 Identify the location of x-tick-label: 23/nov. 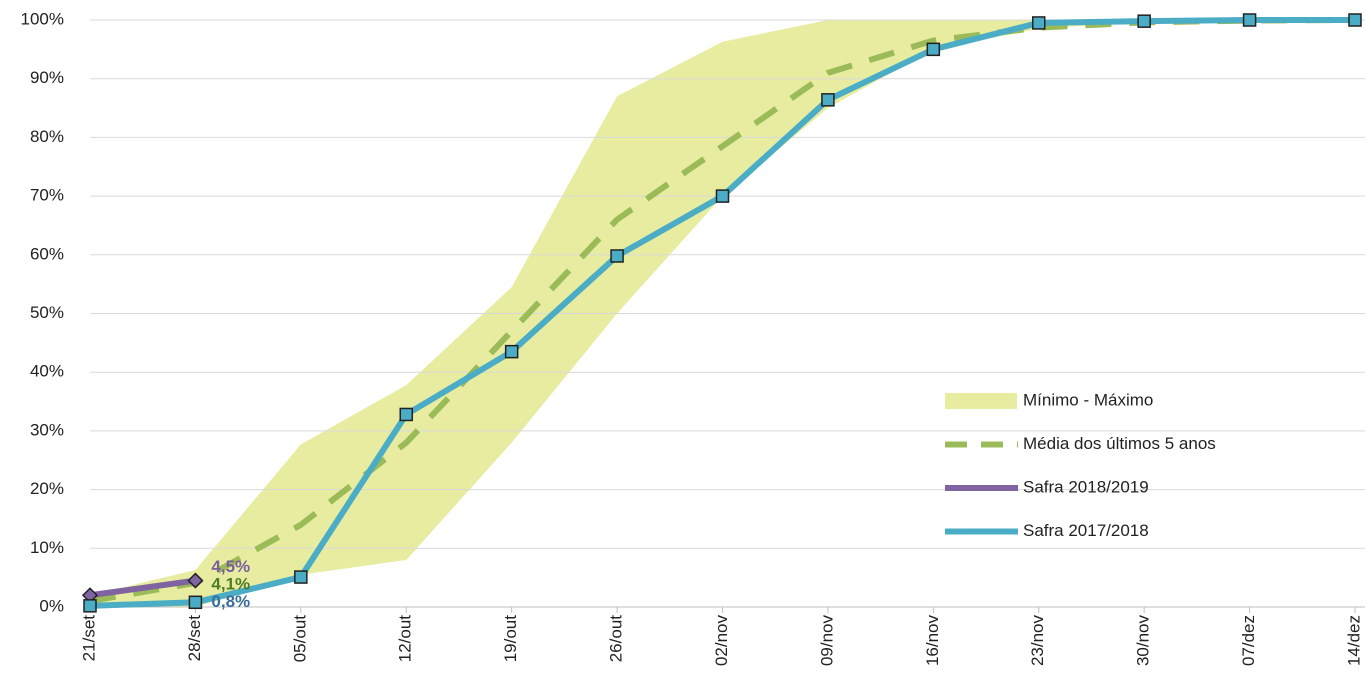
(1037, 641).